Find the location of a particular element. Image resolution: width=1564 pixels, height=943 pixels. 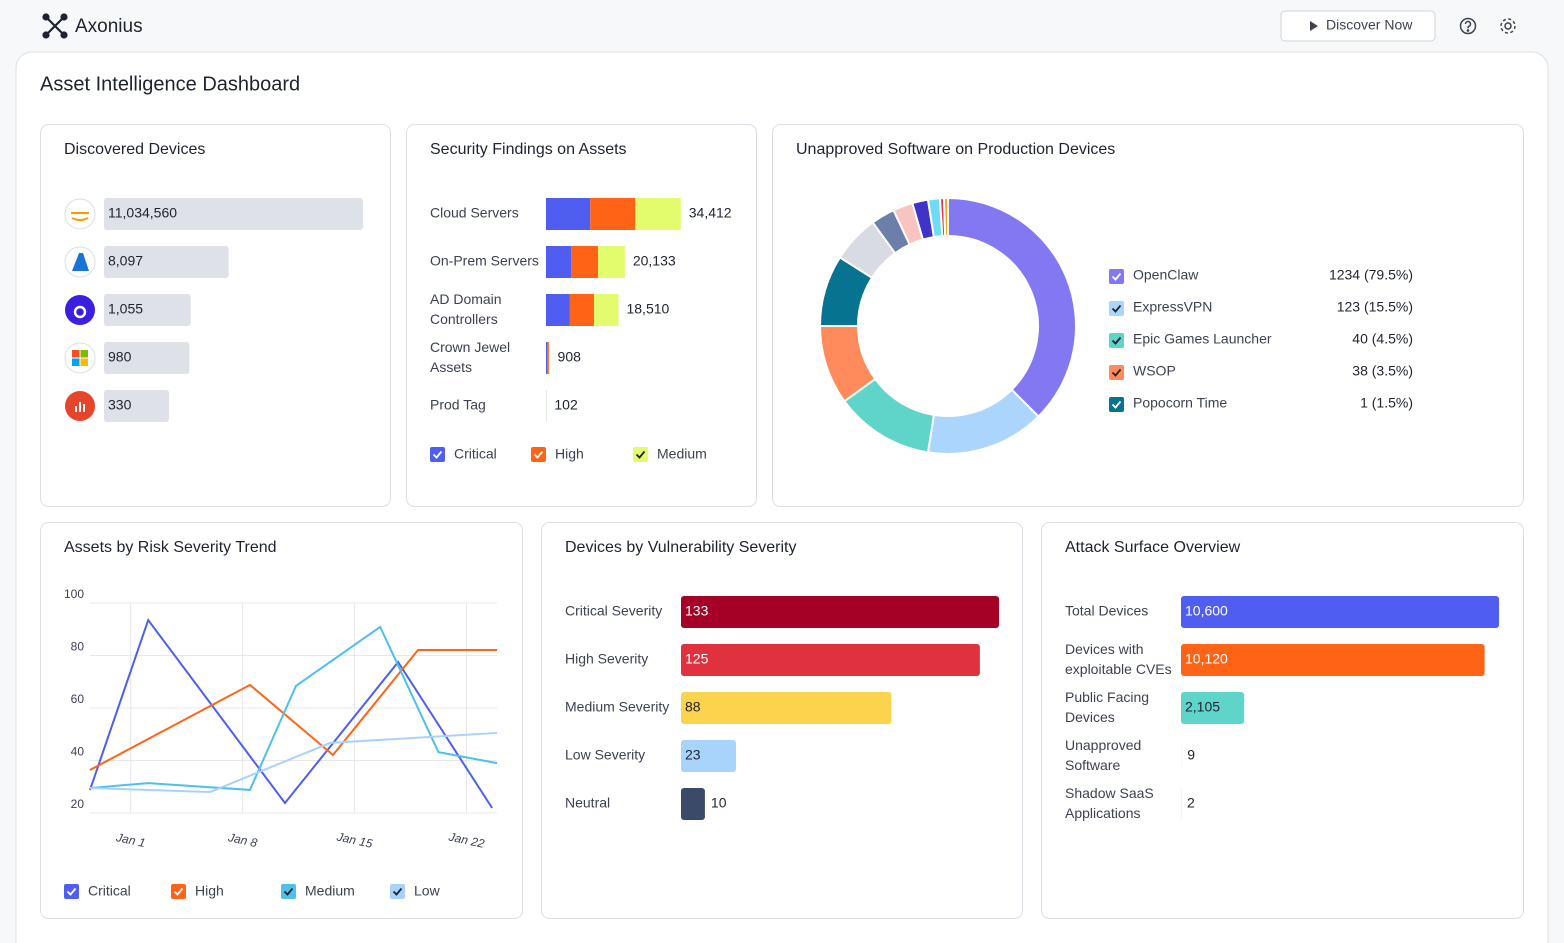

legend-value: 1 (1.5%) is located at coordinates (1386, 403).